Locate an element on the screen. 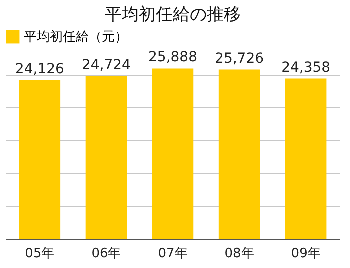  x-tick-label: 06年 is located at coordinates (107, 254).